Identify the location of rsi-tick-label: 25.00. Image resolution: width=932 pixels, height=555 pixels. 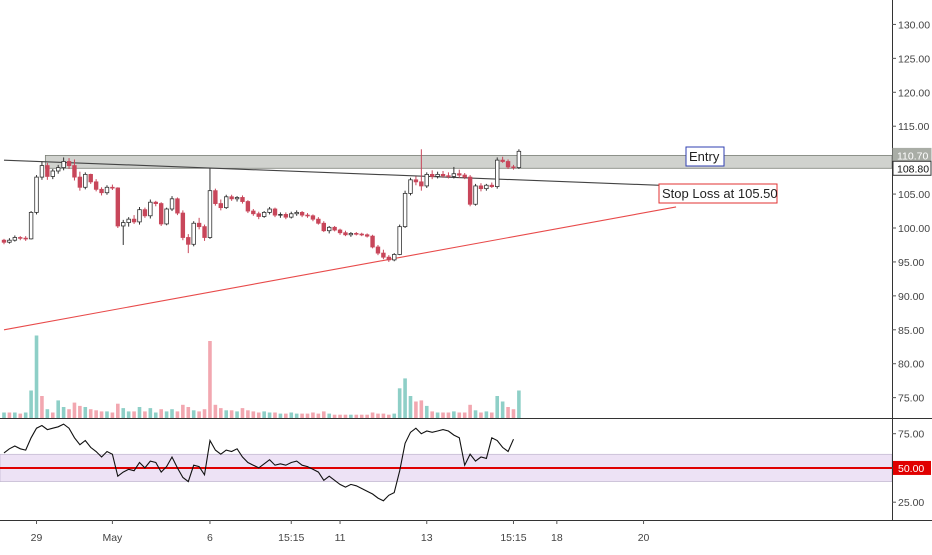
(911, 503).